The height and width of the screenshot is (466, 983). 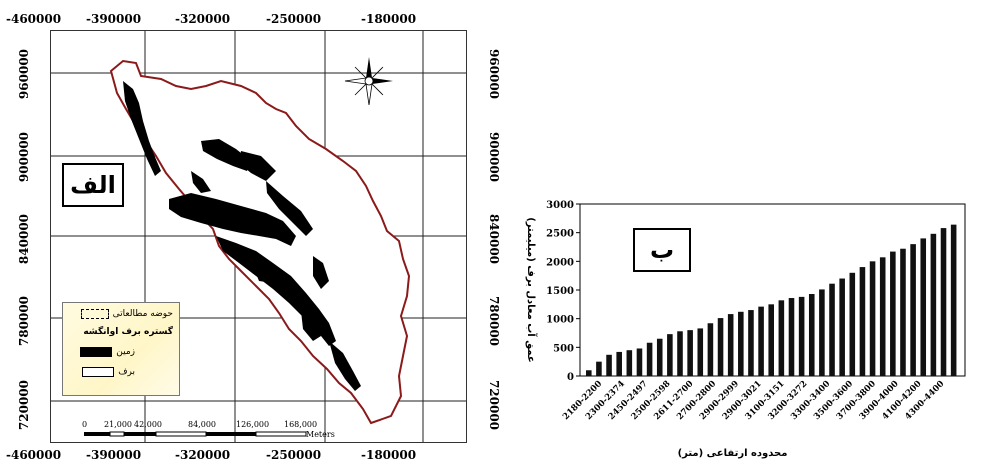 What do you see at coordinates (253, 424) in the screenshot?
I see `scale-label-4: 126,000` at bounding box center [253, 424].